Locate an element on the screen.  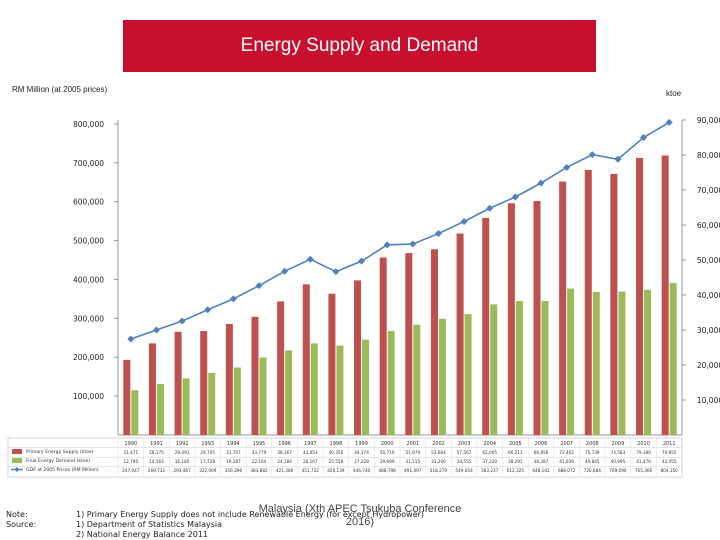
left-tick-label: 300,000 is located at coordinates (88, 318).